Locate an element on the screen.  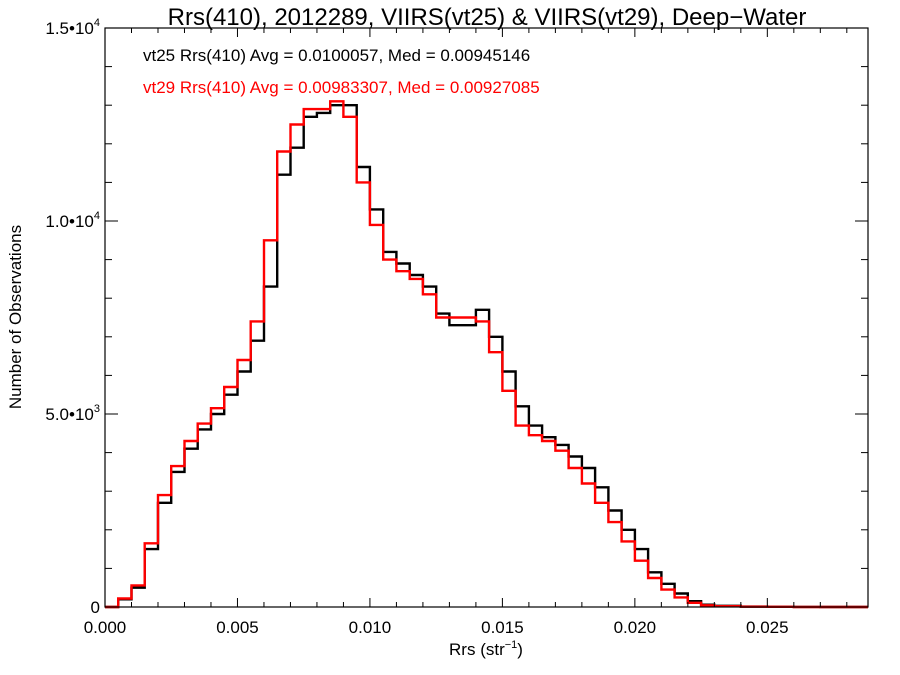
y-tick-label: 1.0•104 is located at coordinates (72, 220).